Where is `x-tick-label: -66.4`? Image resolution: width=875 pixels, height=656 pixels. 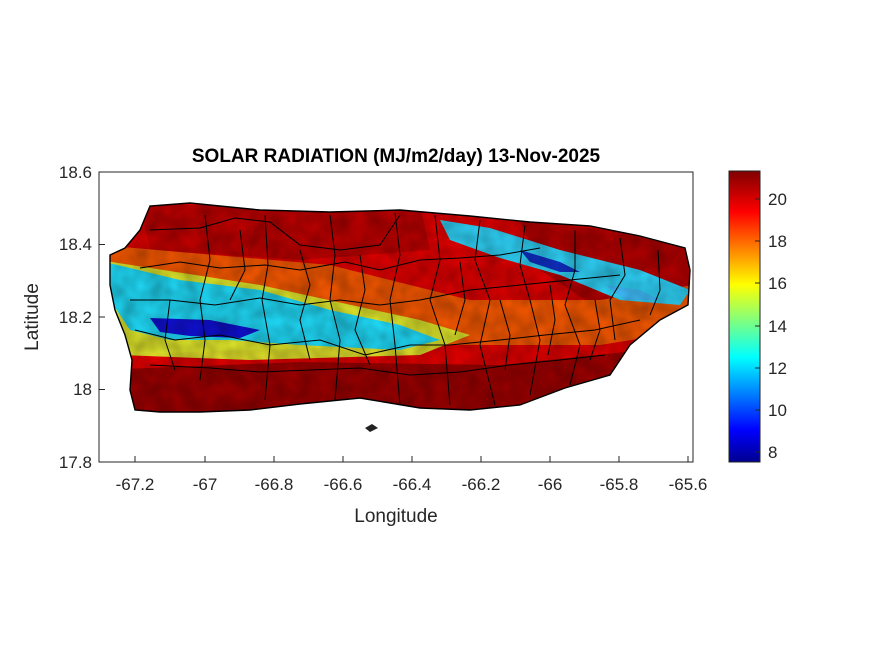
x-tick-label: -66.4 is located at coordinates (412, 484).